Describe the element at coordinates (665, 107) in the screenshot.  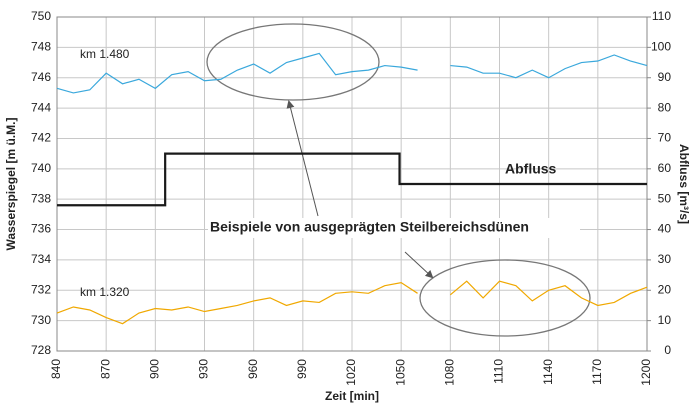
I see `y2-tick-label: 80` at that location.